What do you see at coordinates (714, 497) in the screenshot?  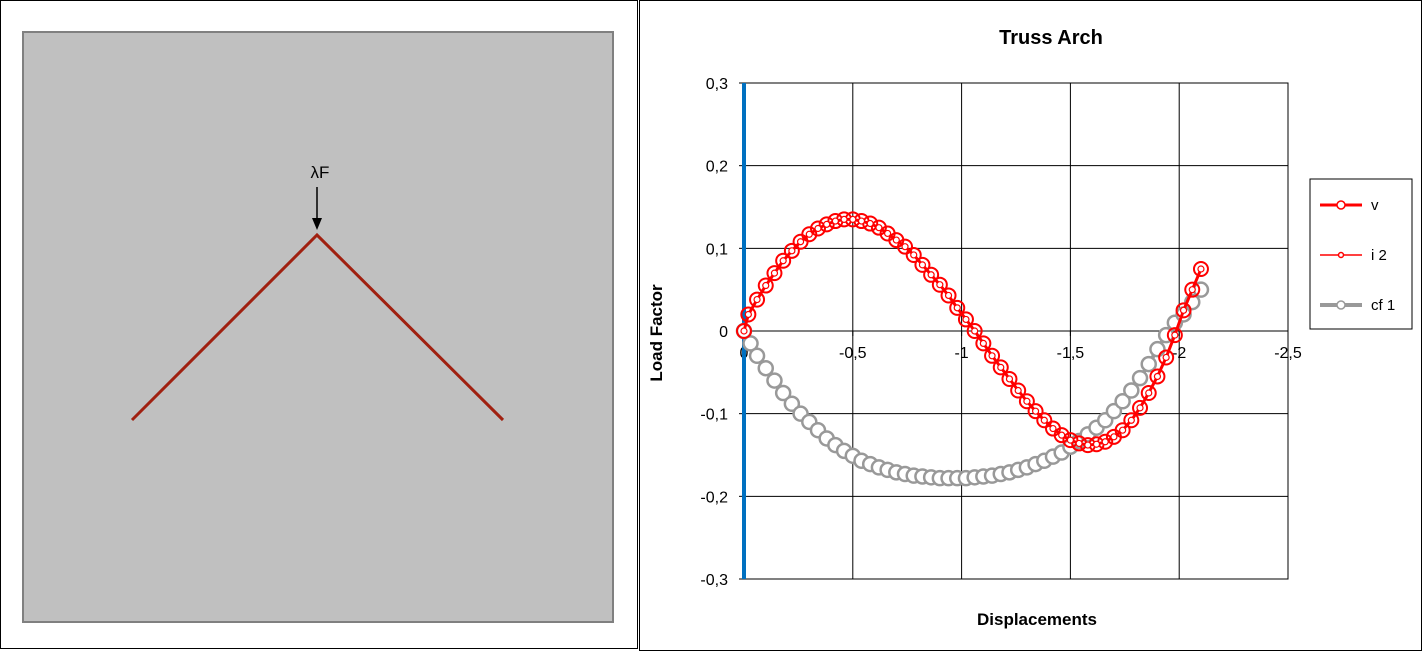 I see `y-tick-label: -0,2` at bounding box center [714, 497].